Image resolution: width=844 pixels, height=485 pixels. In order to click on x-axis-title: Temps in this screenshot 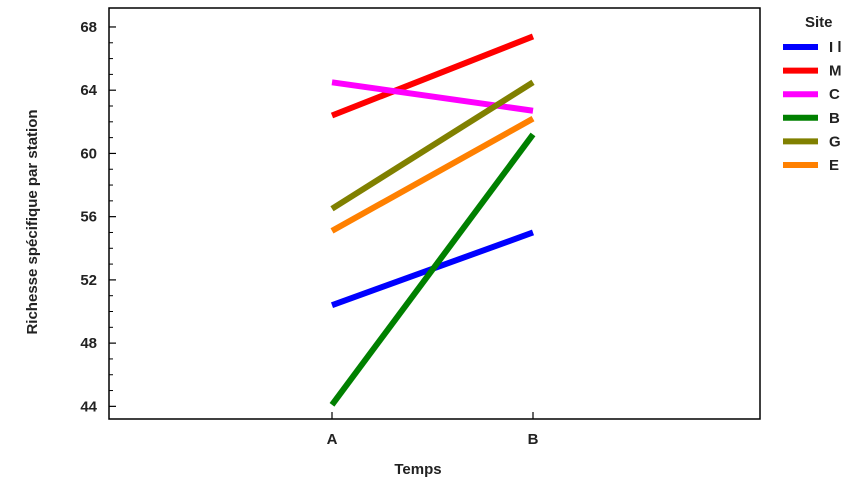, I will do `click(417, 469)`.